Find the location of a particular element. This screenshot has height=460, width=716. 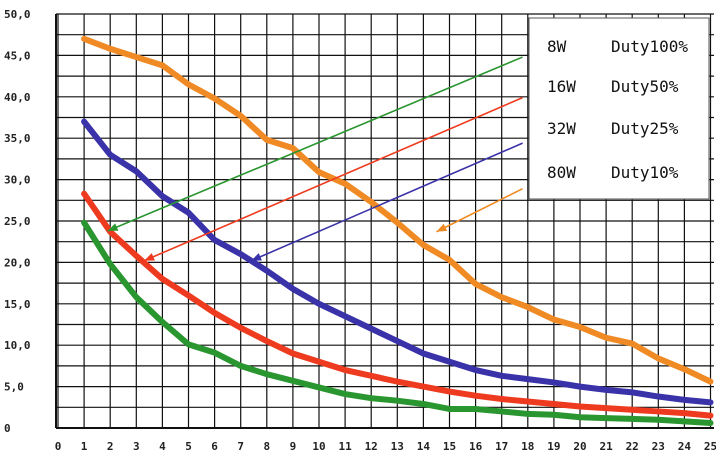

arrow-line-32w is located at coordinates (386, 202).